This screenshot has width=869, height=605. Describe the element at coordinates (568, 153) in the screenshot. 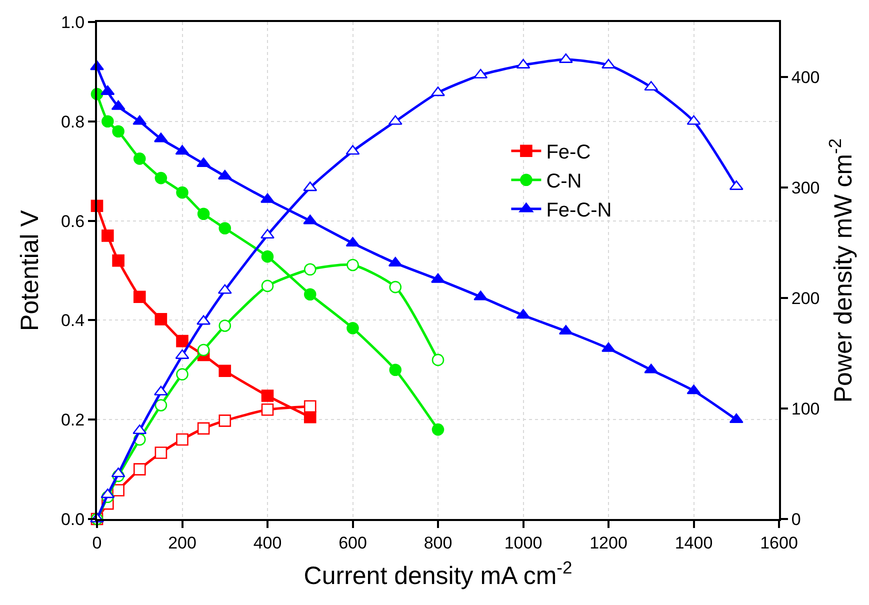

I see `legend-label: Fe-C` at that location.